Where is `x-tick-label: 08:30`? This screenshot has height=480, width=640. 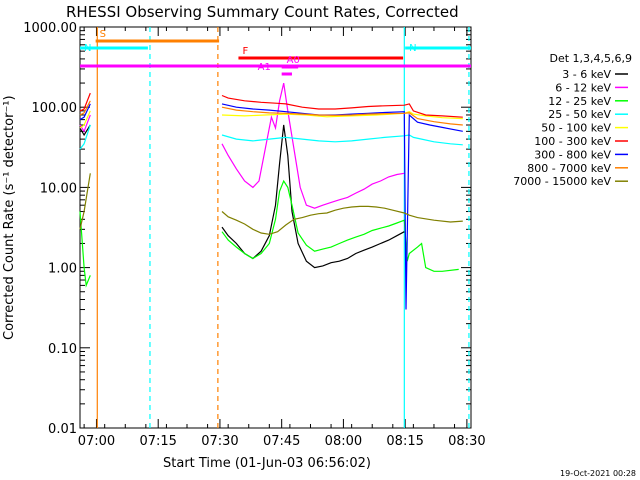
x-tick-label: 08:30 is located at coordinates (466, 441).